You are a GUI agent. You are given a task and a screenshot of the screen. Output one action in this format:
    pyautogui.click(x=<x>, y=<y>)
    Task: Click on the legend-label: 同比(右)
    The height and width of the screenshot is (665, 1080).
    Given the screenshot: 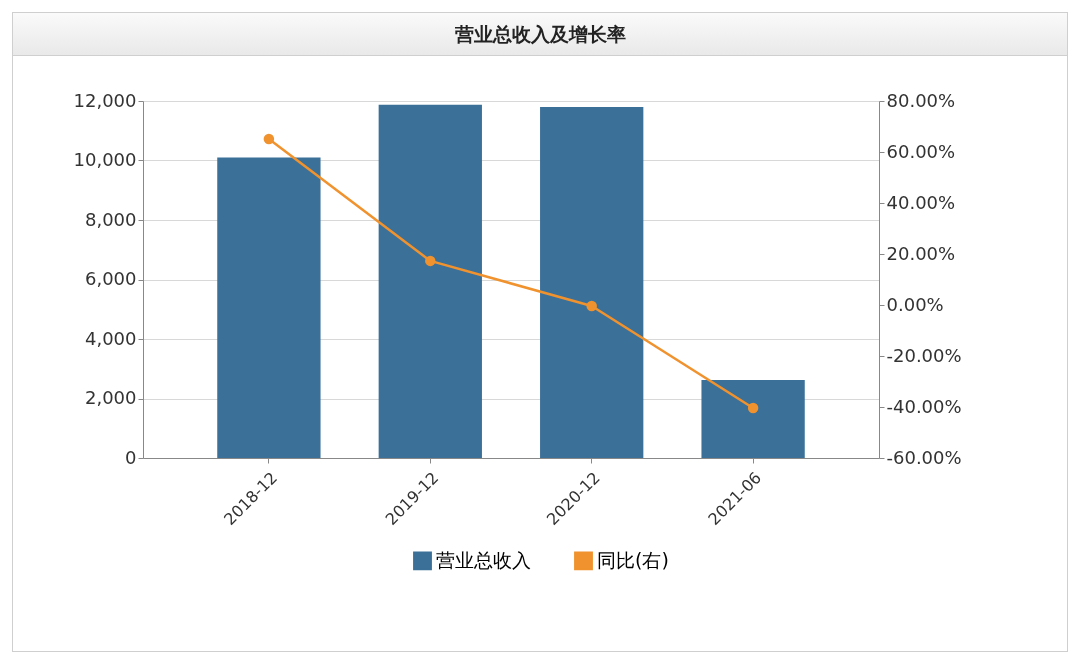 What is the action you would take?
    pyautogui.click(x=633, y=559)
    